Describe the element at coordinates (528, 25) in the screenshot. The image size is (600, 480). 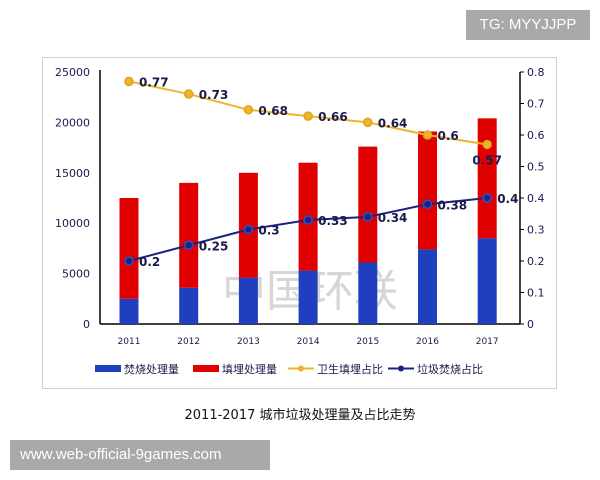
I see `watermark-top: TG: MYYJJPP` at that location.